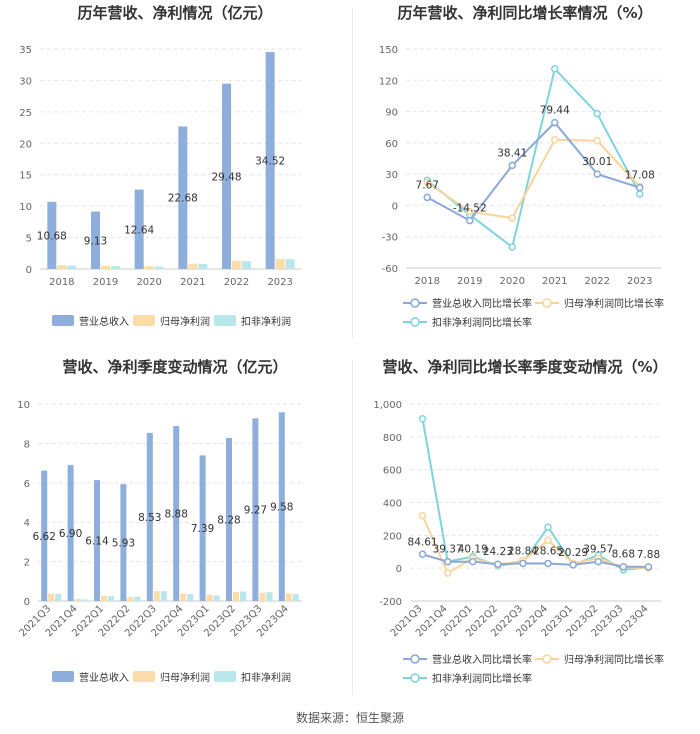 Image resolution: width=700 pixels, height=734 pixels. What do you see at coordinates (202, 529) in the screenshot?
I see `data-label: 7.39` at bounding box center [202, 529].